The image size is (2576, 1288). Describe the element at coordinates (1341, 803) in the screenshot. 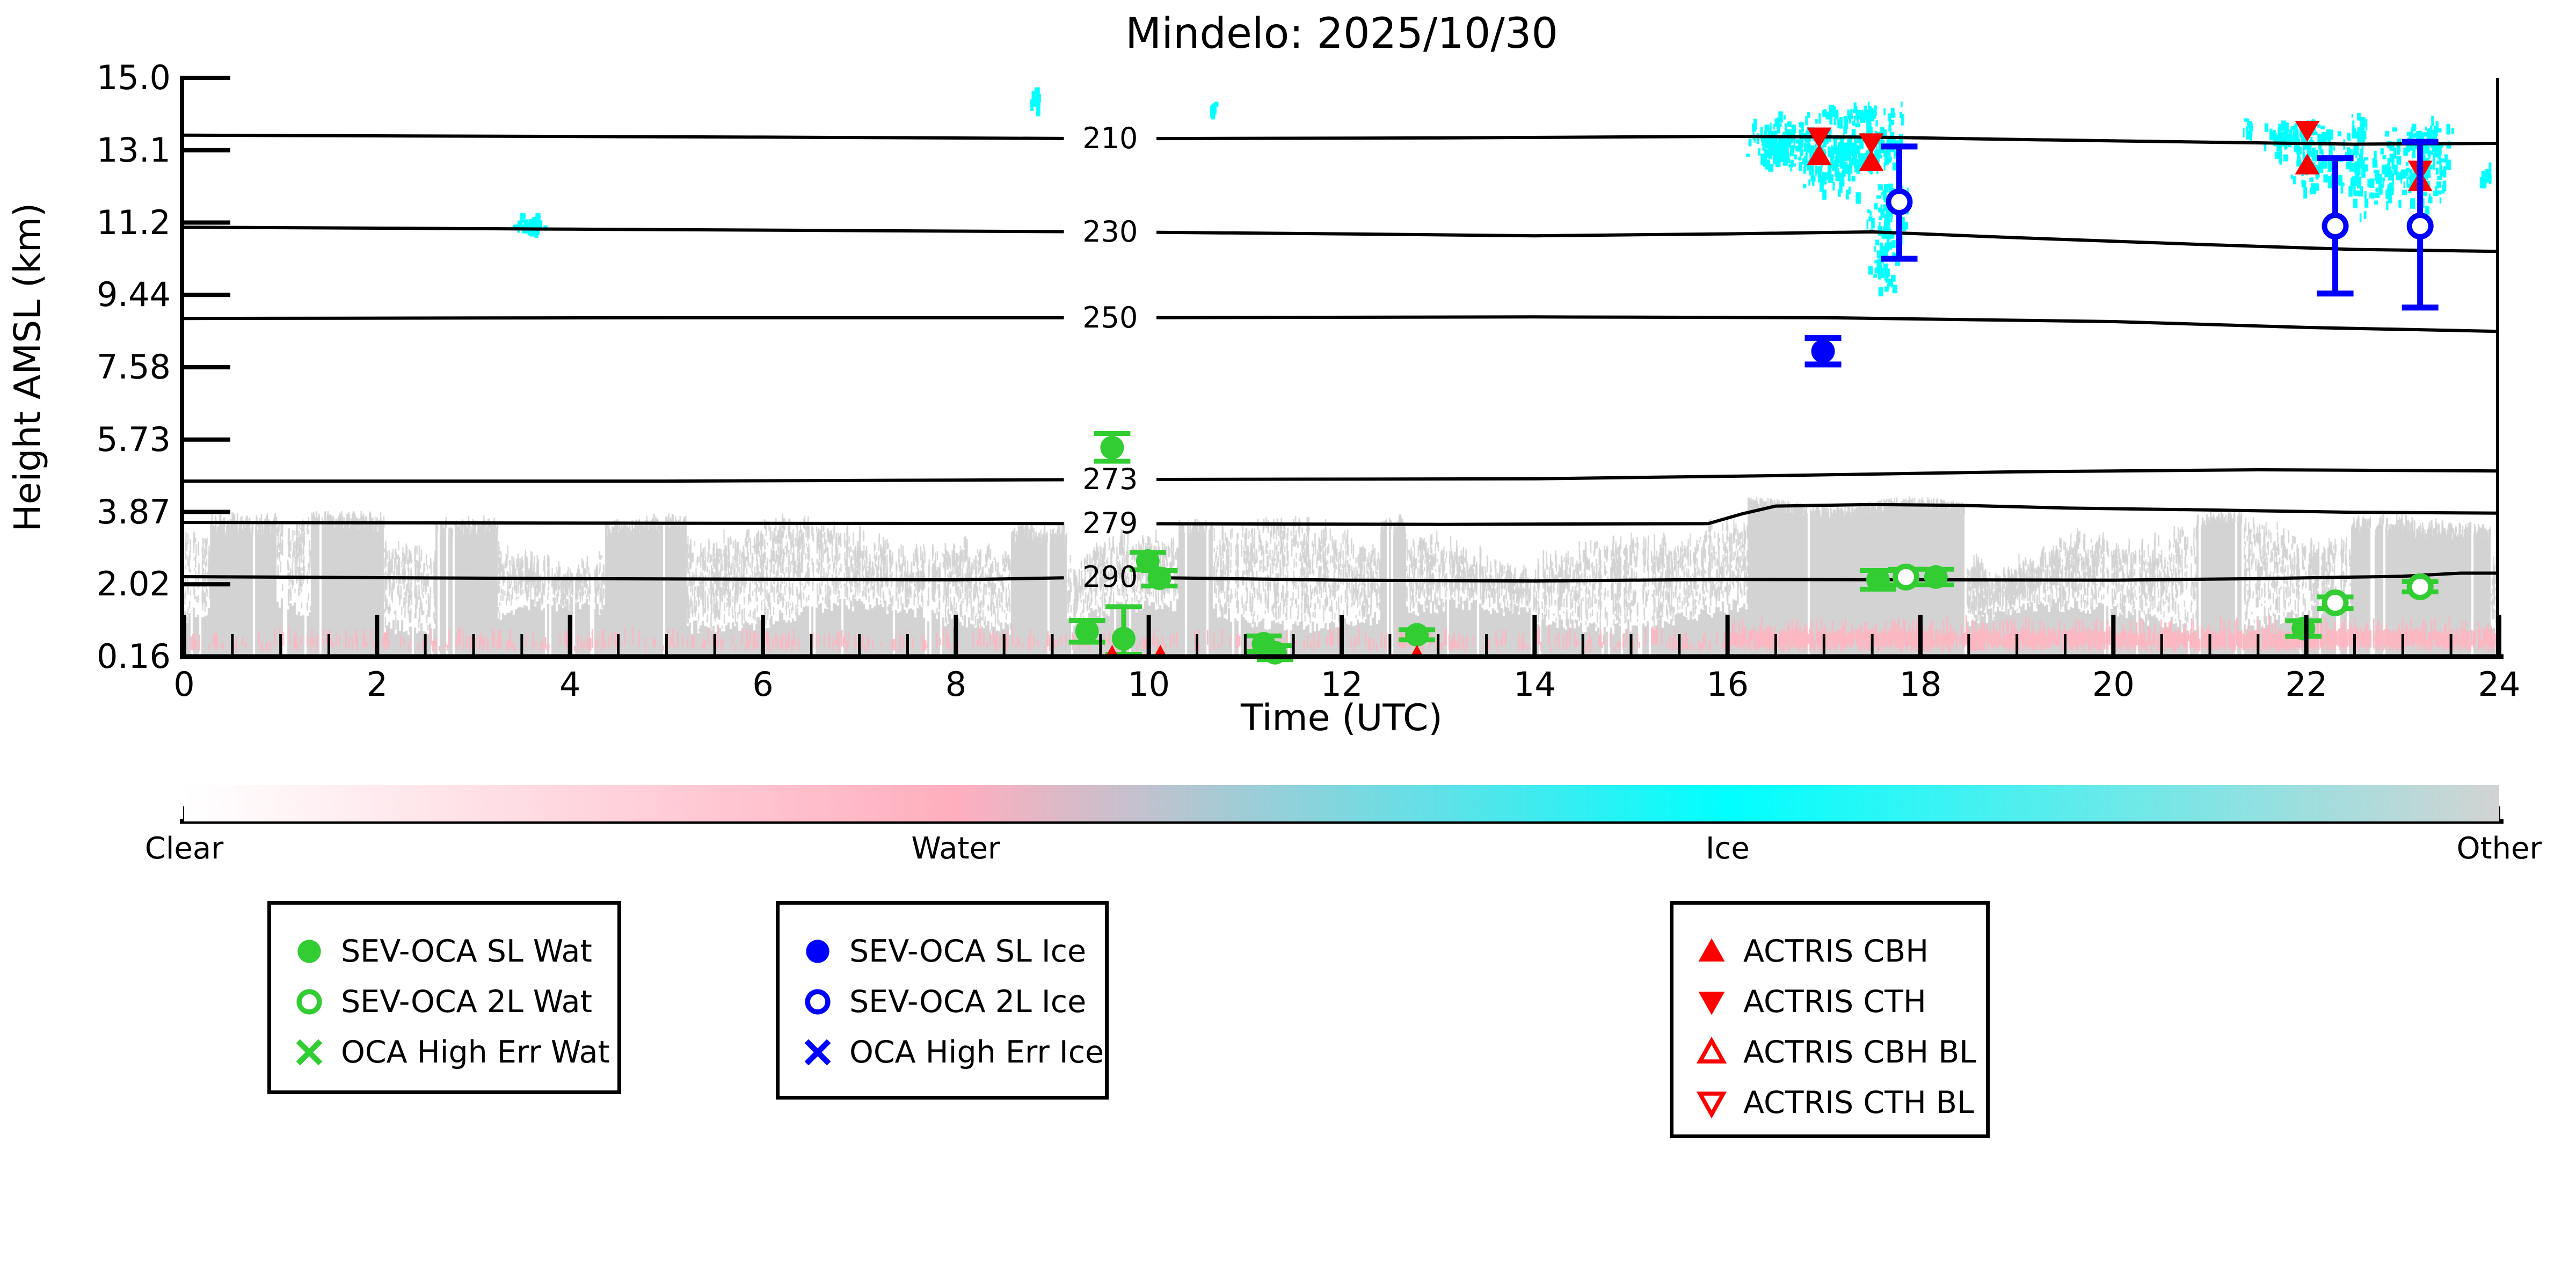

I see `colorbar` at that location.